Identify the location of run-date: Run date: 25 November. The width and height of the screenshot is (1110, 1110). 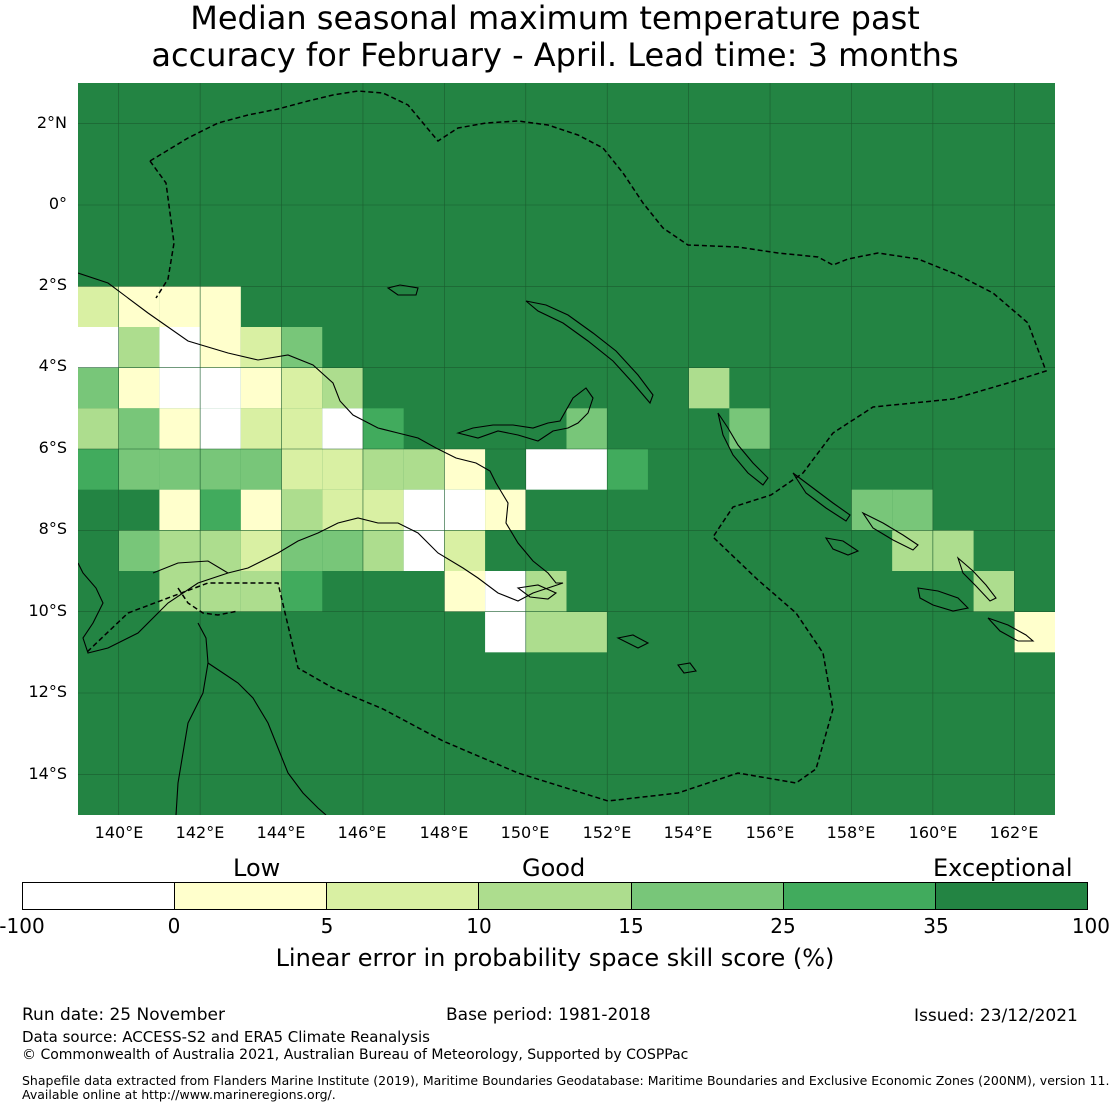
(123, 1015).